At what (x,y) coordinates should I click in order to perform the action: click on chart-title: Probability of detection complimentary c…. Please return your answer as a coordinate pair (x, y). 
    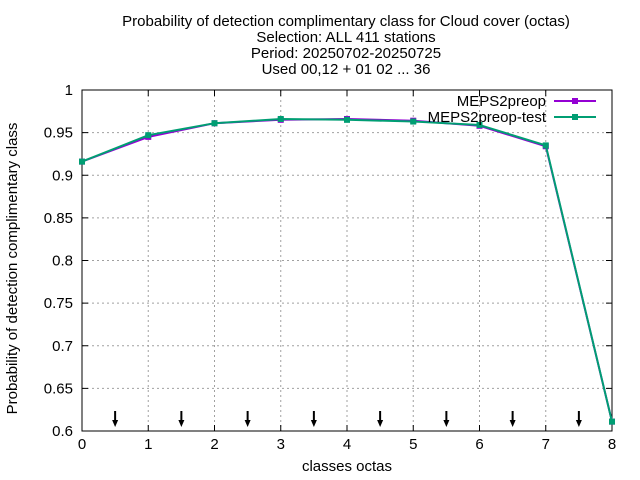
    Looking at the image, I should click on (346, 45).